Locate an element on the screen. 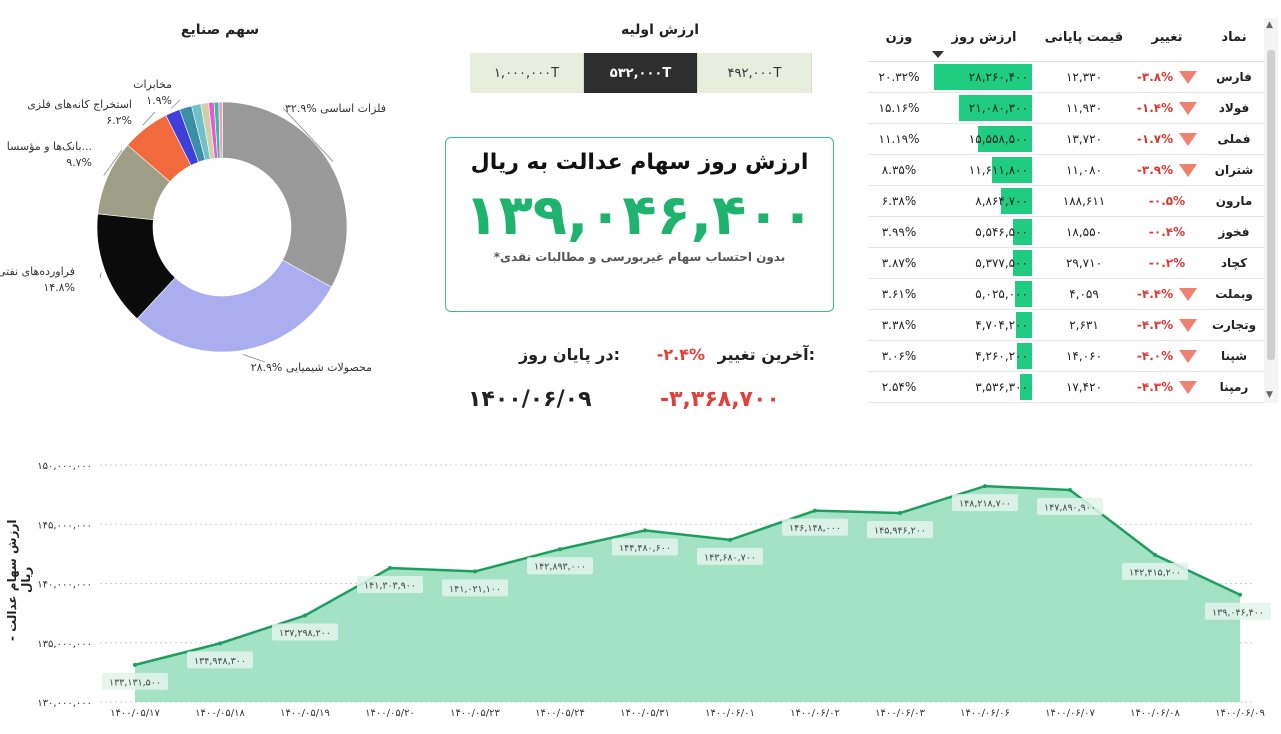 The width and height of the screenshot is (1281, 734). table-row: فولاد -۱.۴% ۱۱,۹۳۰ ۲۱,۰۸۰,۳۰۰ ۱۵.۱۶% is located at coordinates (1066, 108).